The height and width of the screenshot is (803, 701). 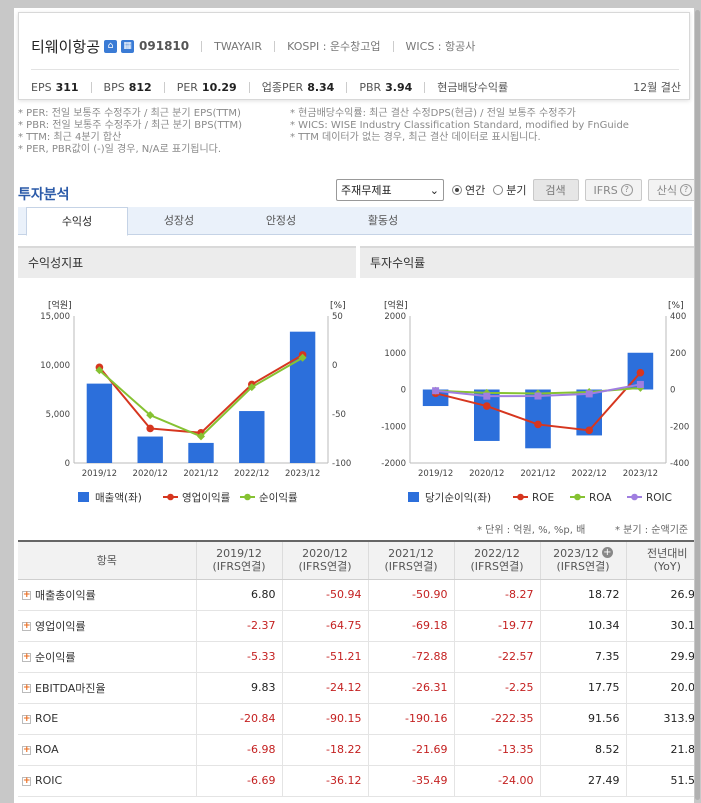 I want to click on table-cell: -6.98, so click(x=238, y=750).